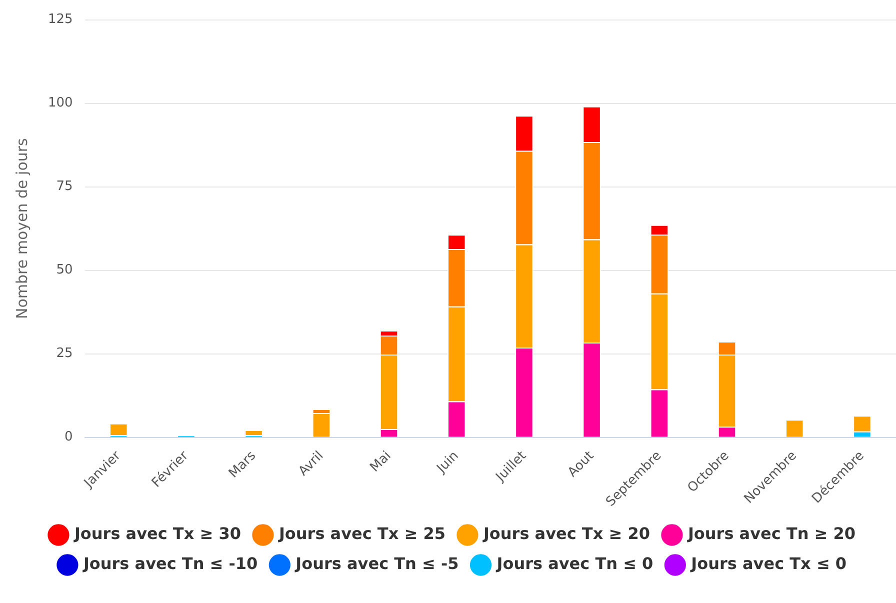 The image size is (896, 603). I want to click on legend-label: Jours avec Tn ≤ -10, so click(170, 564).